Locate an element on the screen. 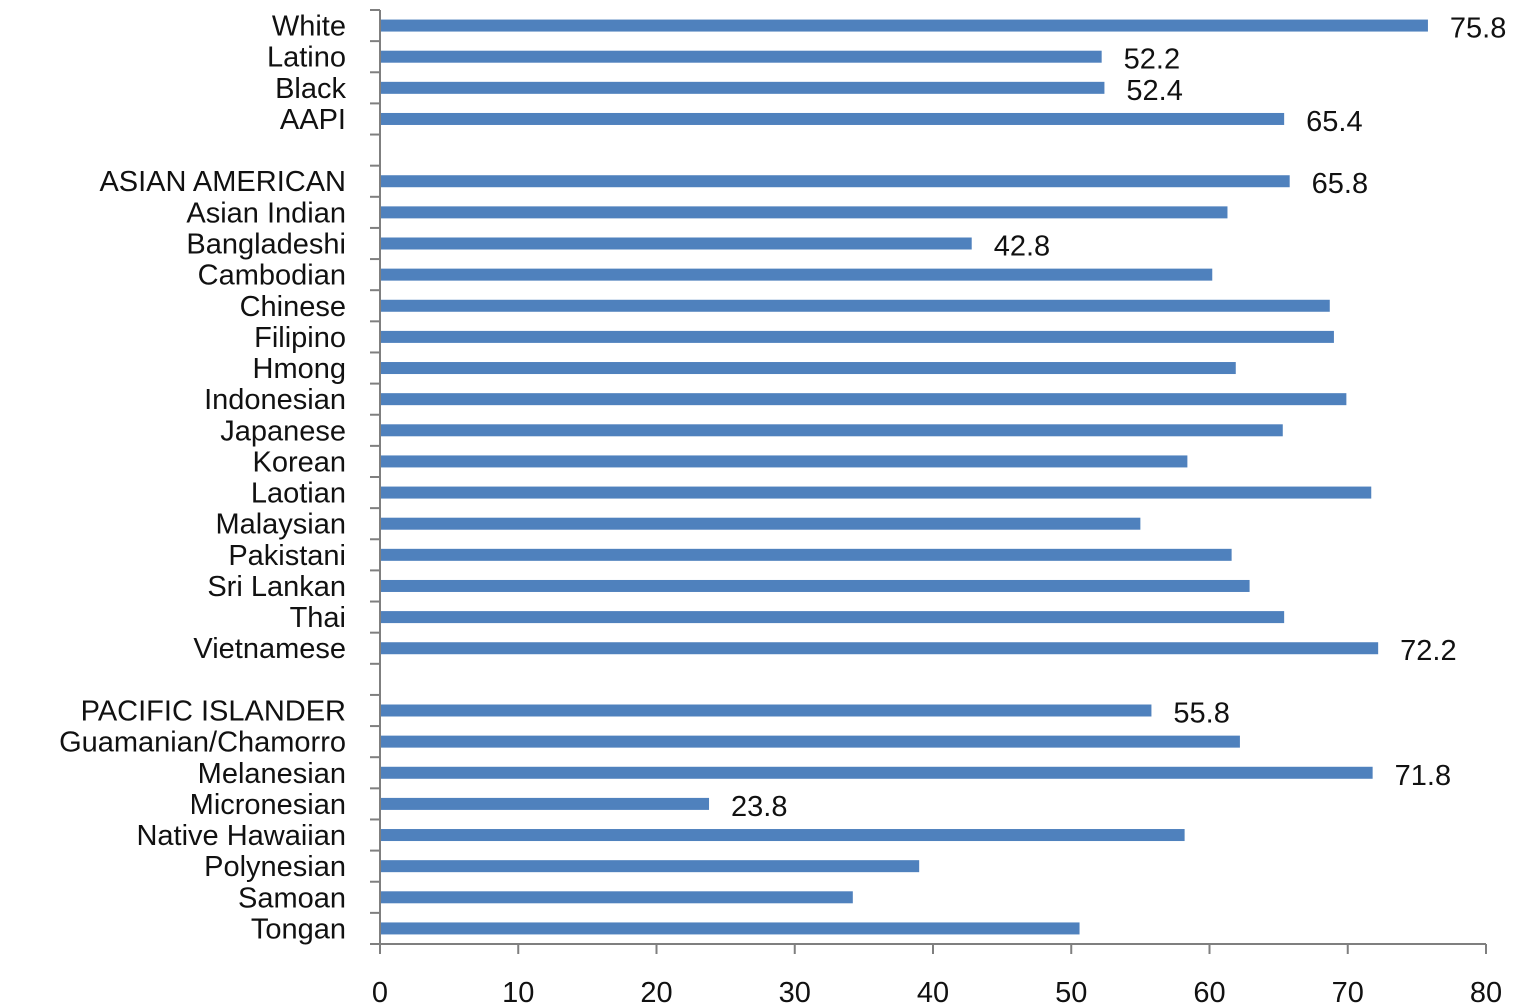  data-label-asian-american: 65.8 is located at coordinates (1340, 184).